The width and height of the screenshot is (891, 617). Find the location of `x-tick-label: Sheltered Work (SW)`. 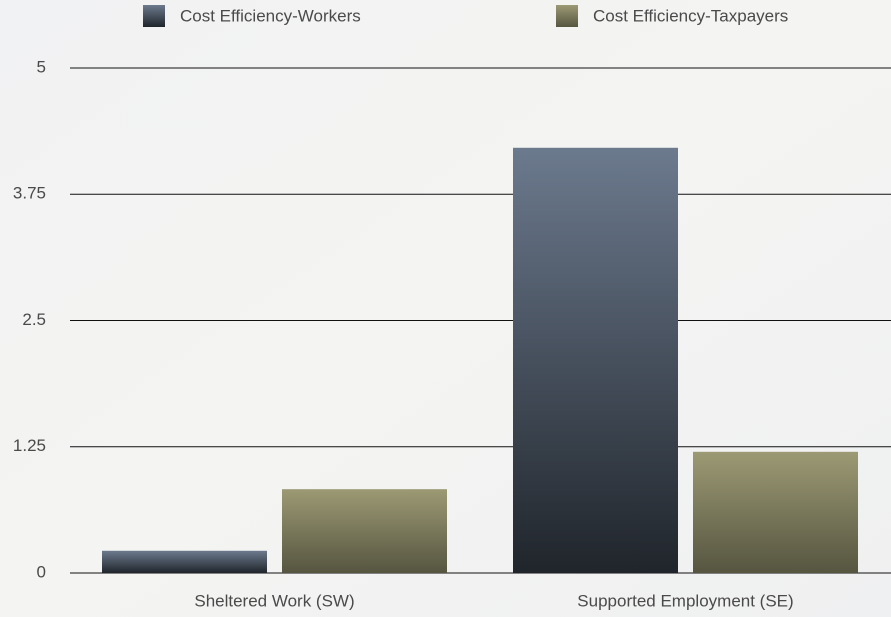

x-tick-label: Sheltered Work (SW) is located at coordinates (274, 600).